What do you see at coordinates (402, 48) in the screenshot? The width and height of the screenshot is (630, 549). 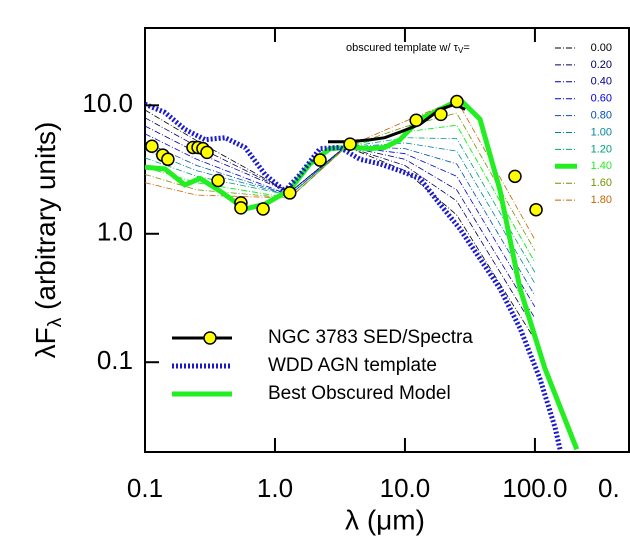 I see `tau-title-main: obscured template w/ τ` at bounding box center [402, 48].